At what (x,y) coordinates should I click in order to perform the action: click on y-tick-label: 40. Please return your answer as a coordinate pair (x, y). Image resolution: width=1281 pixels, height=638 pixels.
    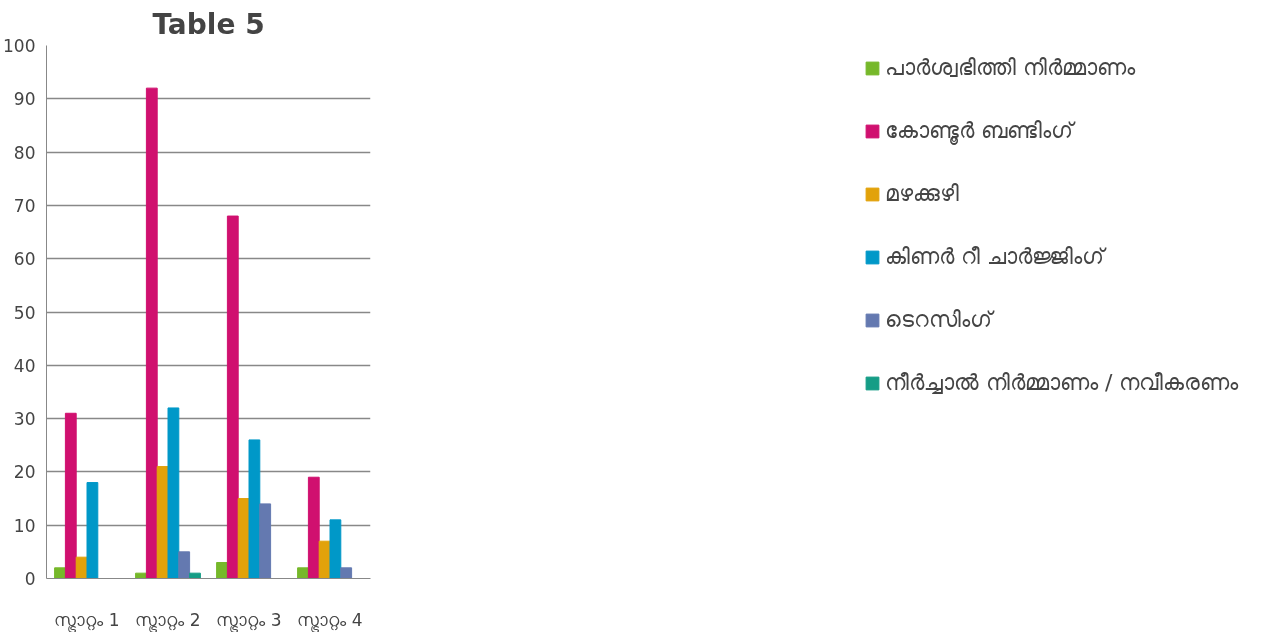
    Looking at the image, I should click on (24, 365).